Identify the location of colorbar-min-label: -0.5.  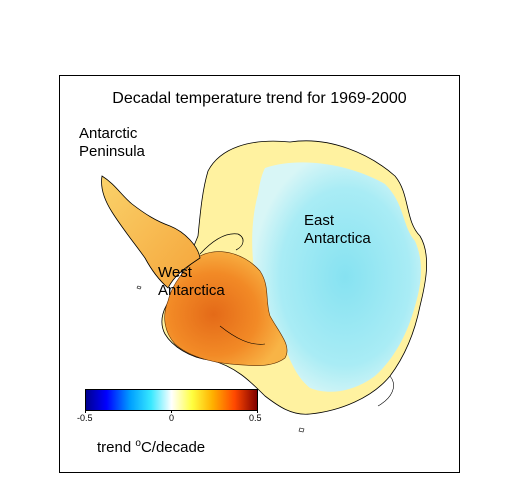
(85, 418).